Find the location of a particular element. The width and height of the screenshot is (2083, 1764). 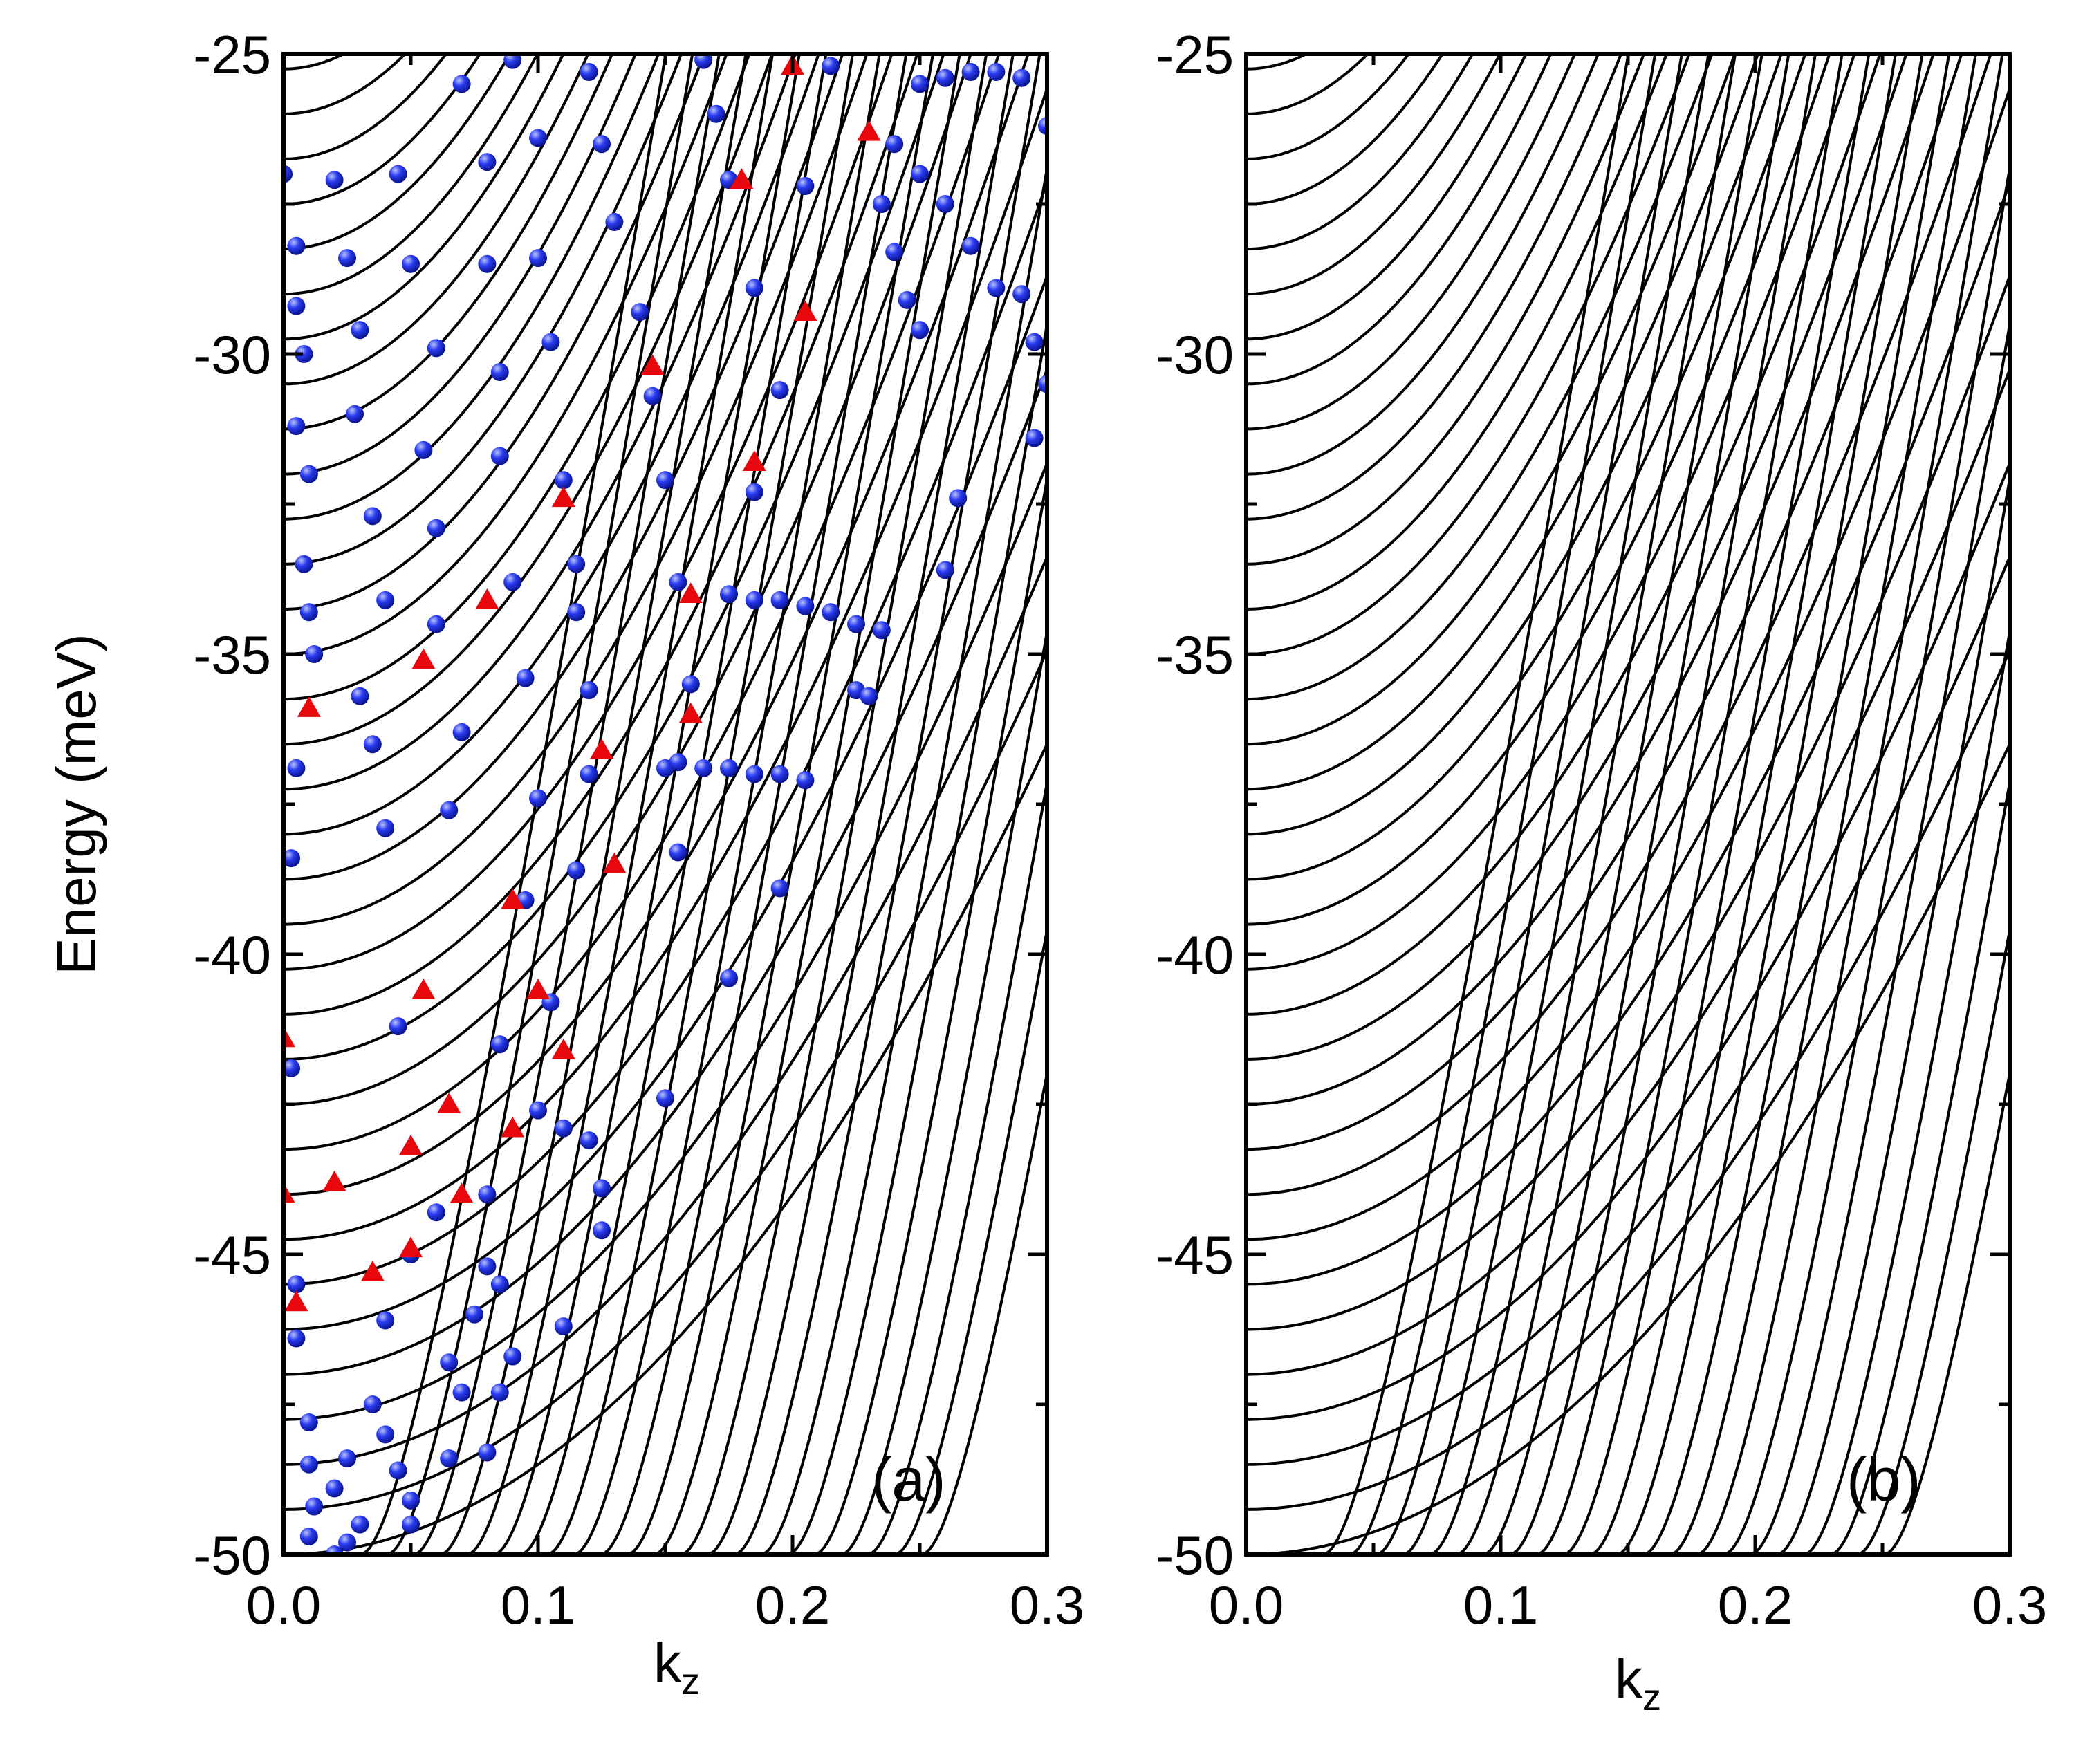

panel-label-a: (a) is located at coordinates (908, 1479).